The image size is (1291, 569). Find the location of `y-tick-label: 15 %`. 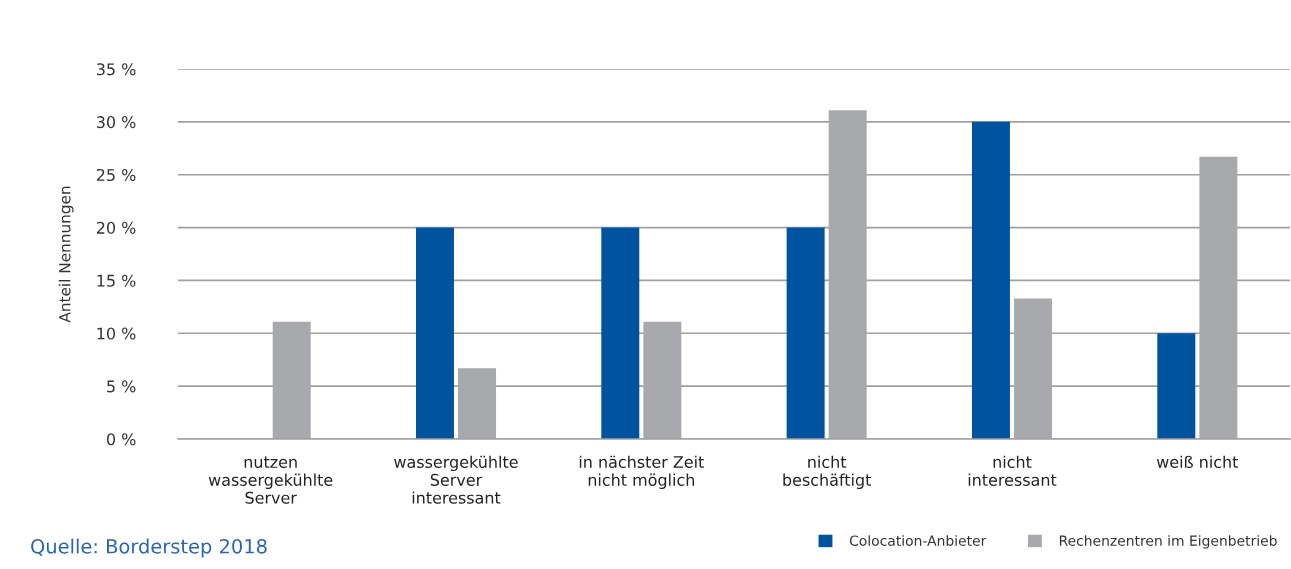

y-tick-label: 15 % is located at coordinates (116, 280).